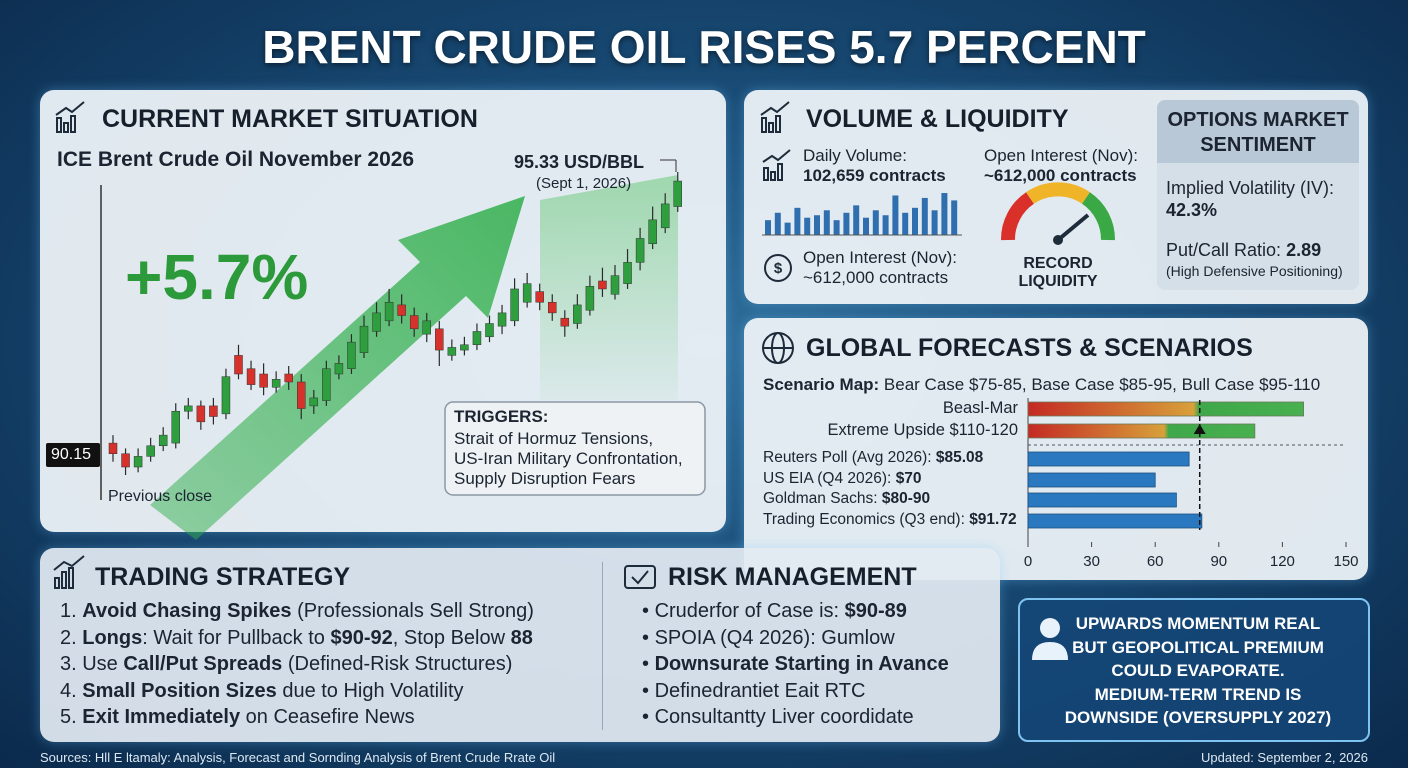  I want to click on marker-arrow, so click(1199, 429).